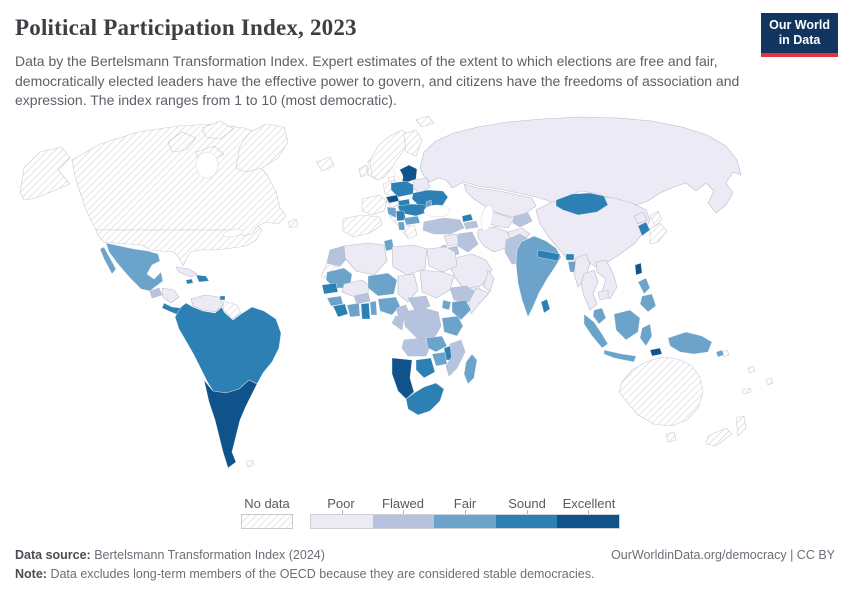 The height and width of the screenshot is (600, 850). I want to click on map-region-somalia, so click(479, 301).